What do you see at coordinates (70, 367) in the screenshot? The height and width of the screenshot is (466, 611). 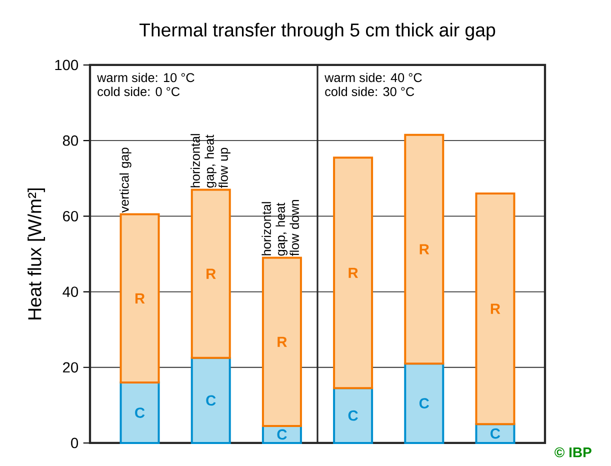 I see `y-tick-label: 20` at bounding box center [70, 367].